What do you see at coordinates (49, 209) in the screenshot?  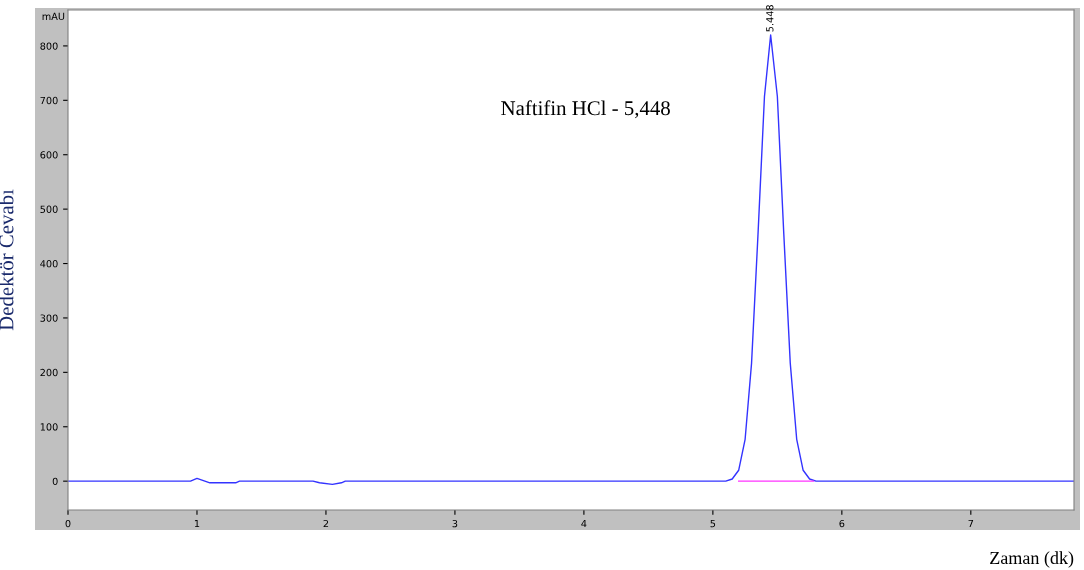 I see `y-tick-label: 500` at bounding box center [49, 209].